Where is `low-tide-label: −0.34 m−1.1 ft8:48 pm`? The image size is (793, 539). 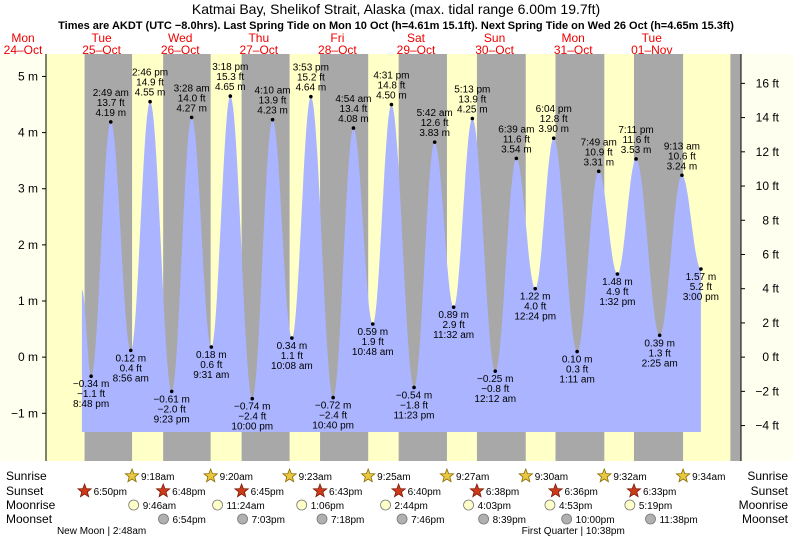
low-tide-label: −0.34 m−1.1 ft8:48 pm is located at coordinates (91, 394).